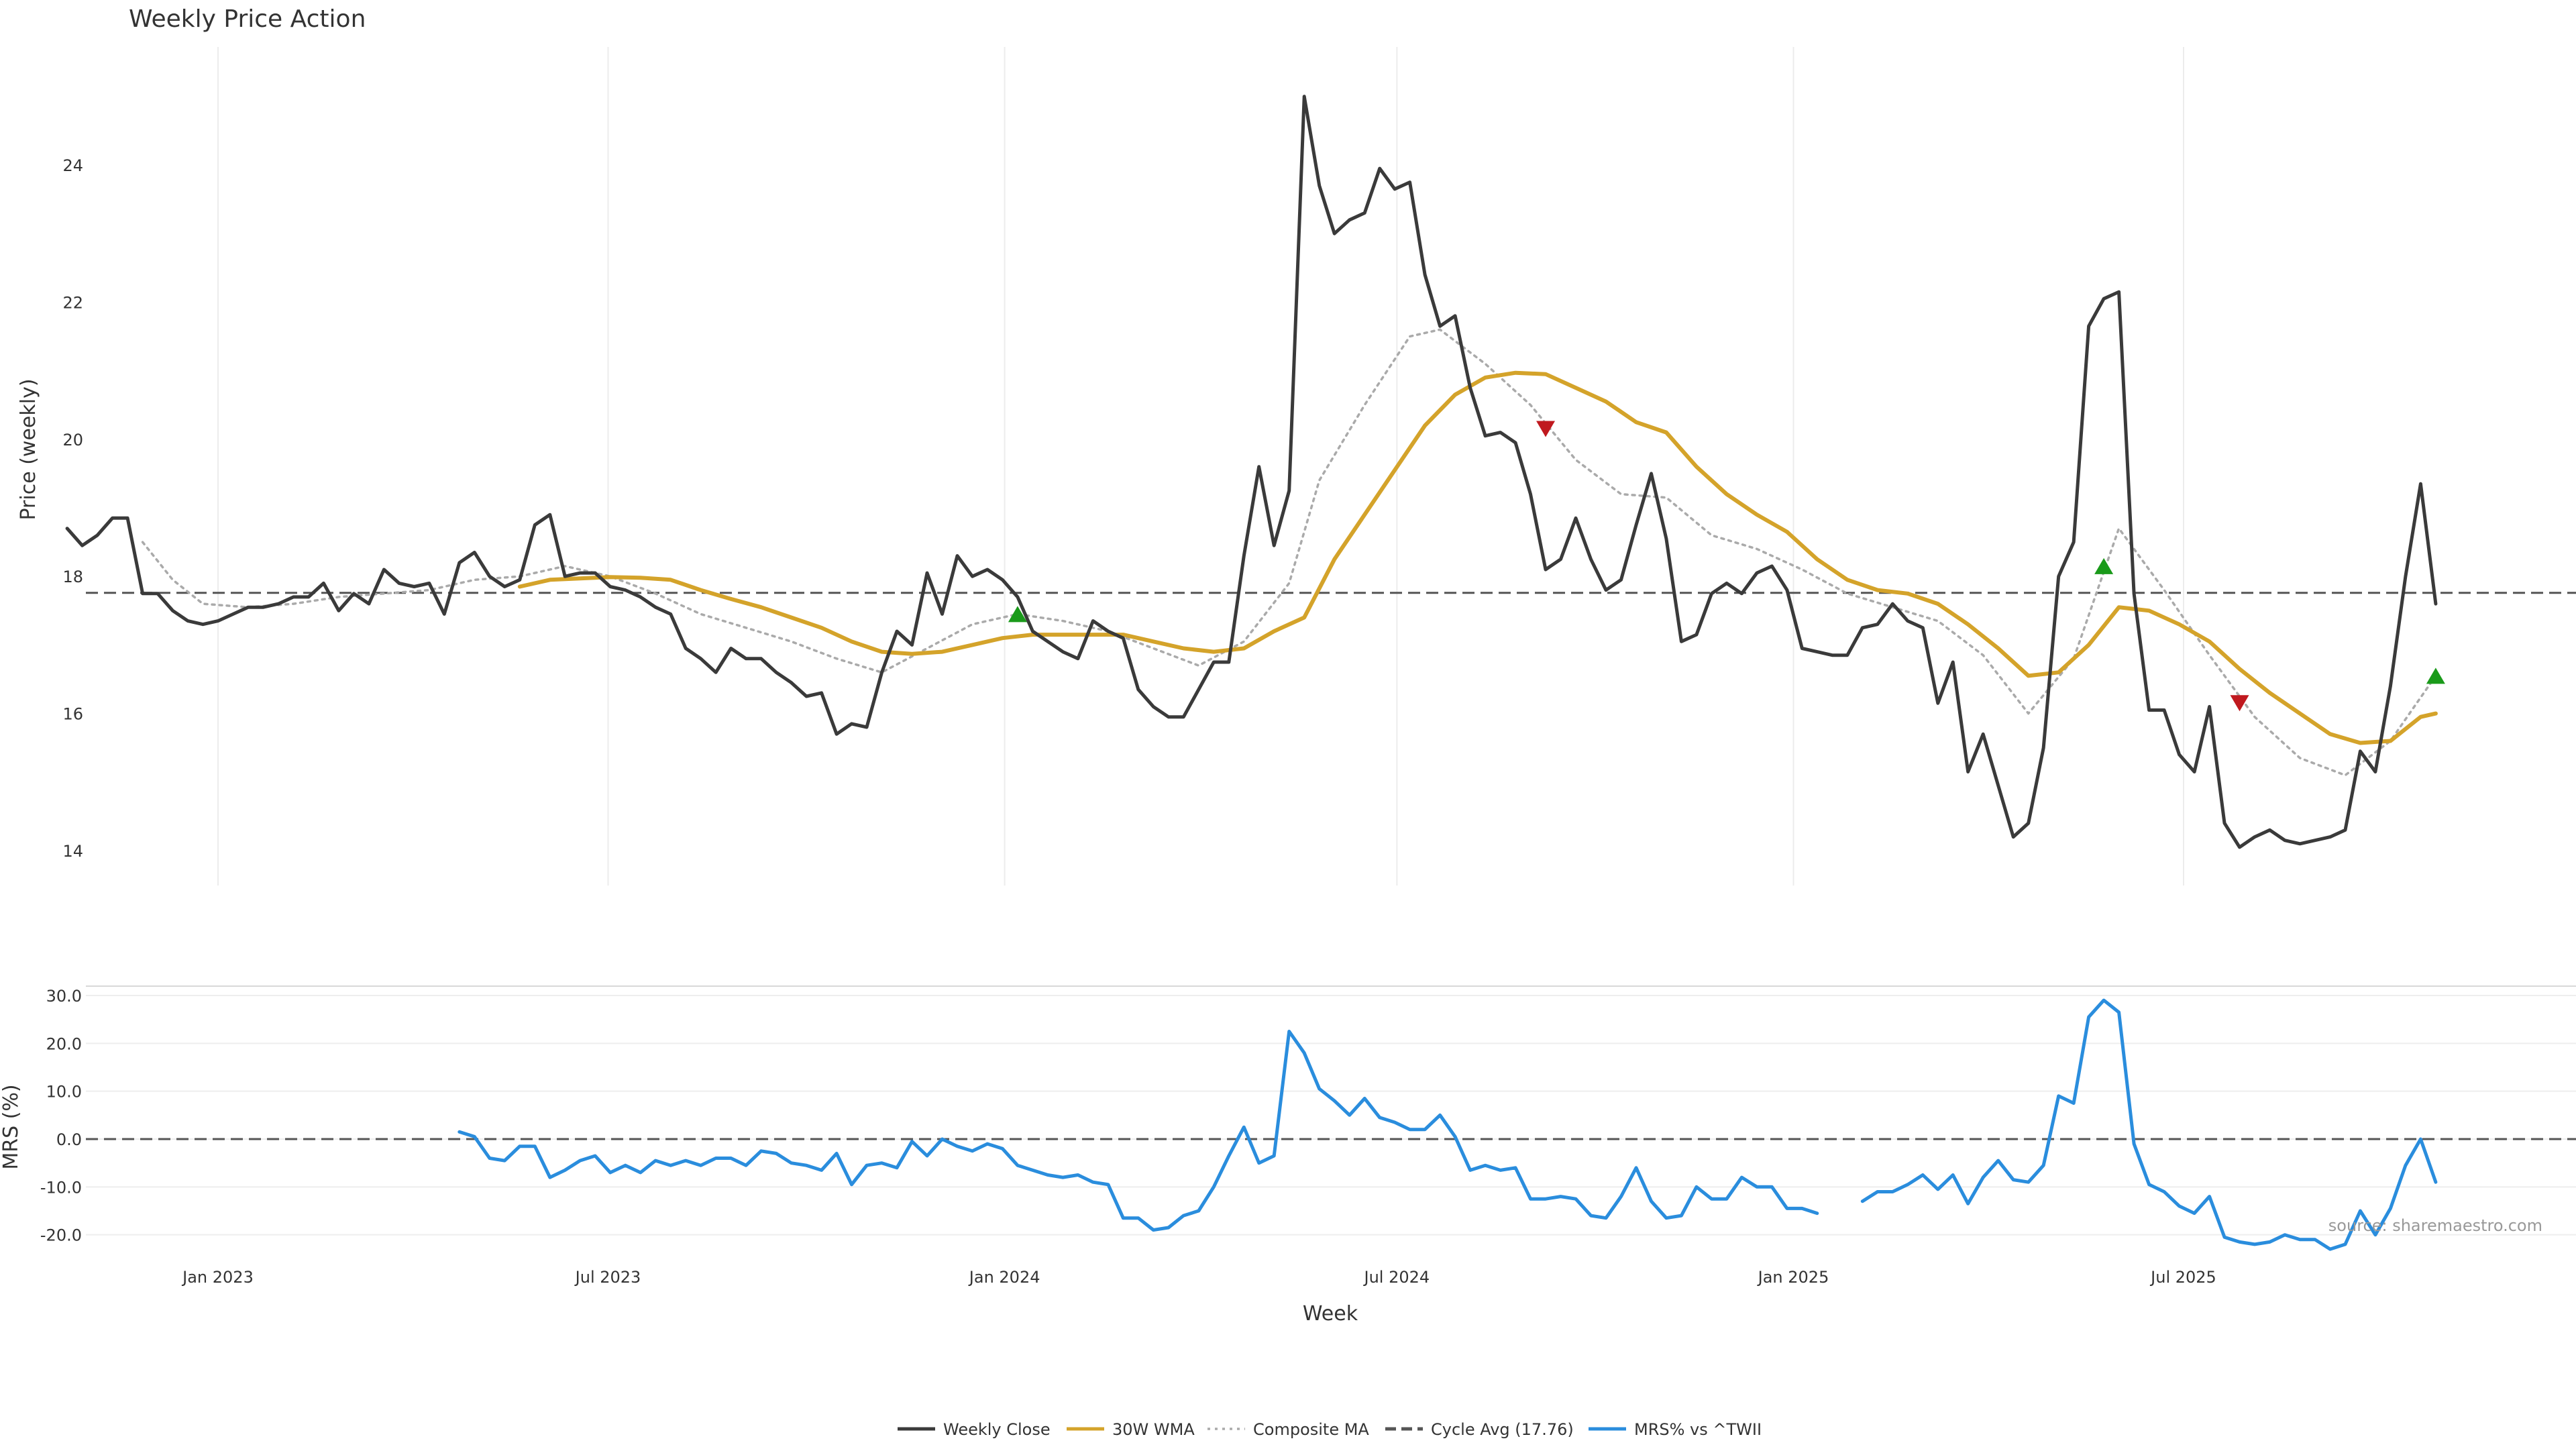  What do you see at coordinates (1004, 1277) in the screenshot?
I see `x-tick-label: Jan 2024` at bounding box center [1004, 1277].